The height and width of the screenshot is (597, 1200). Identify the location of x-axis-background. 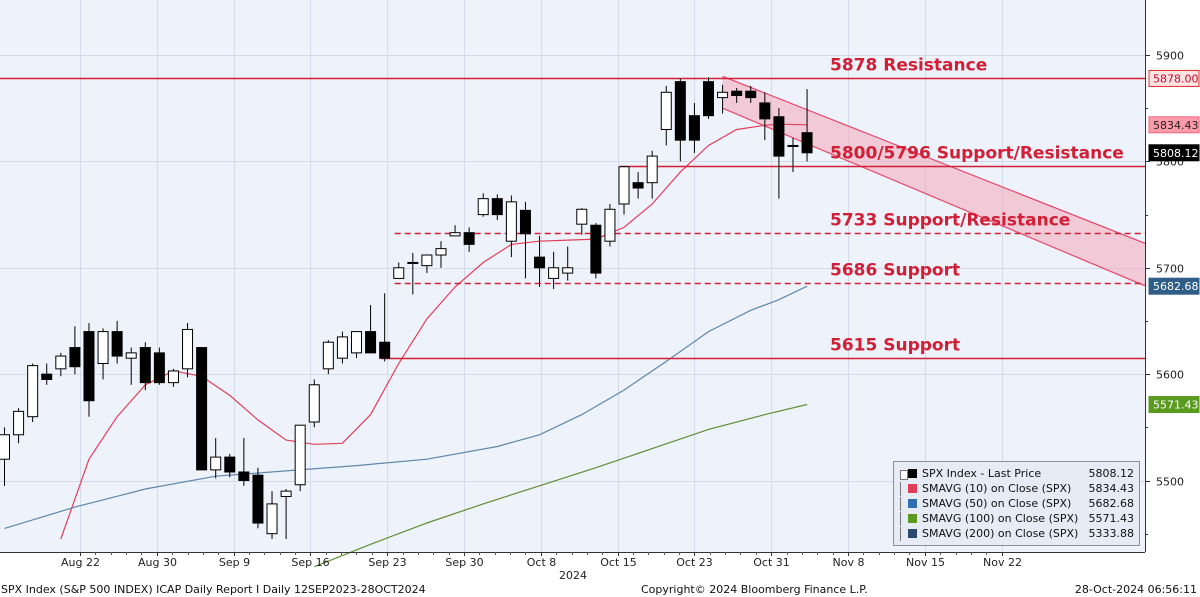
(572, 567).